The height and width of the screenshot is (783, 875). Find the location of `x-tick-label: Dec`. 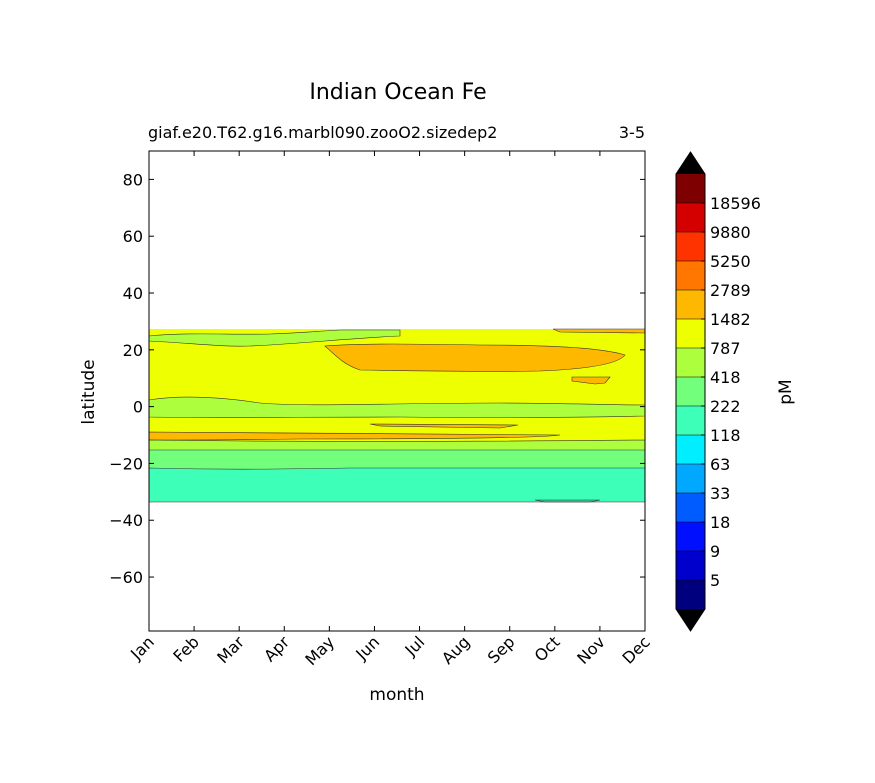

x-tick-label: Dec is located at coordinates (635, 649).